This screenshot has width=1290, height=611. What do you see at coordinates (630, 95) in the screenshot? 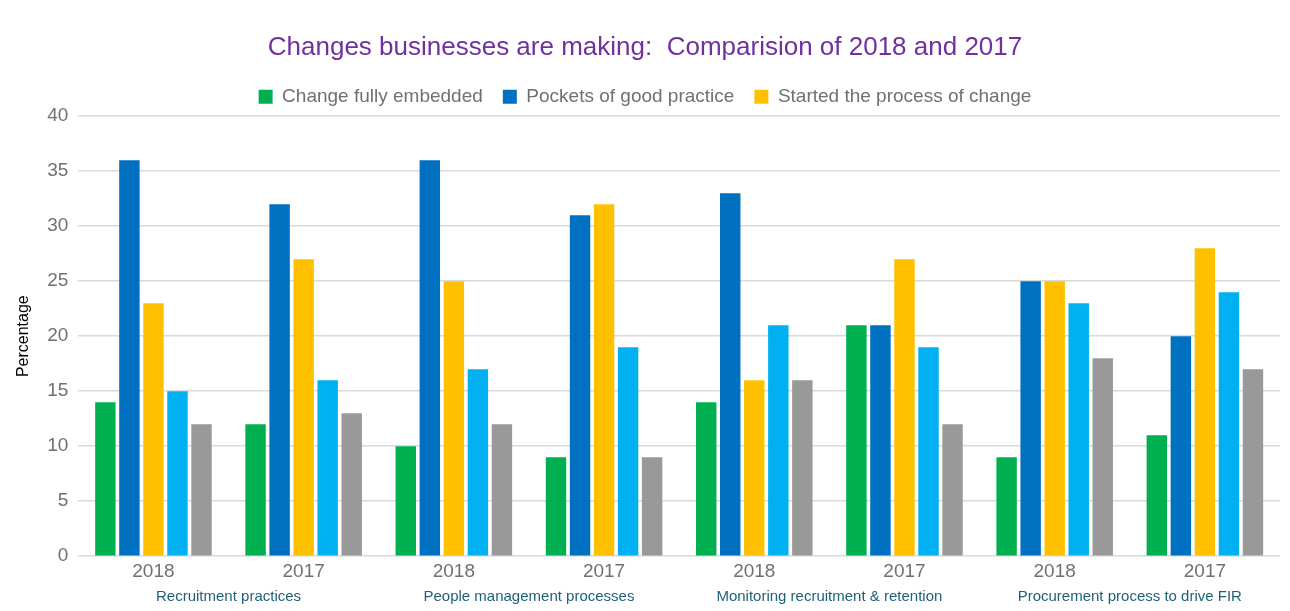
I see `legend-label: Pockets of good practice` at bounding box center [630, 95].